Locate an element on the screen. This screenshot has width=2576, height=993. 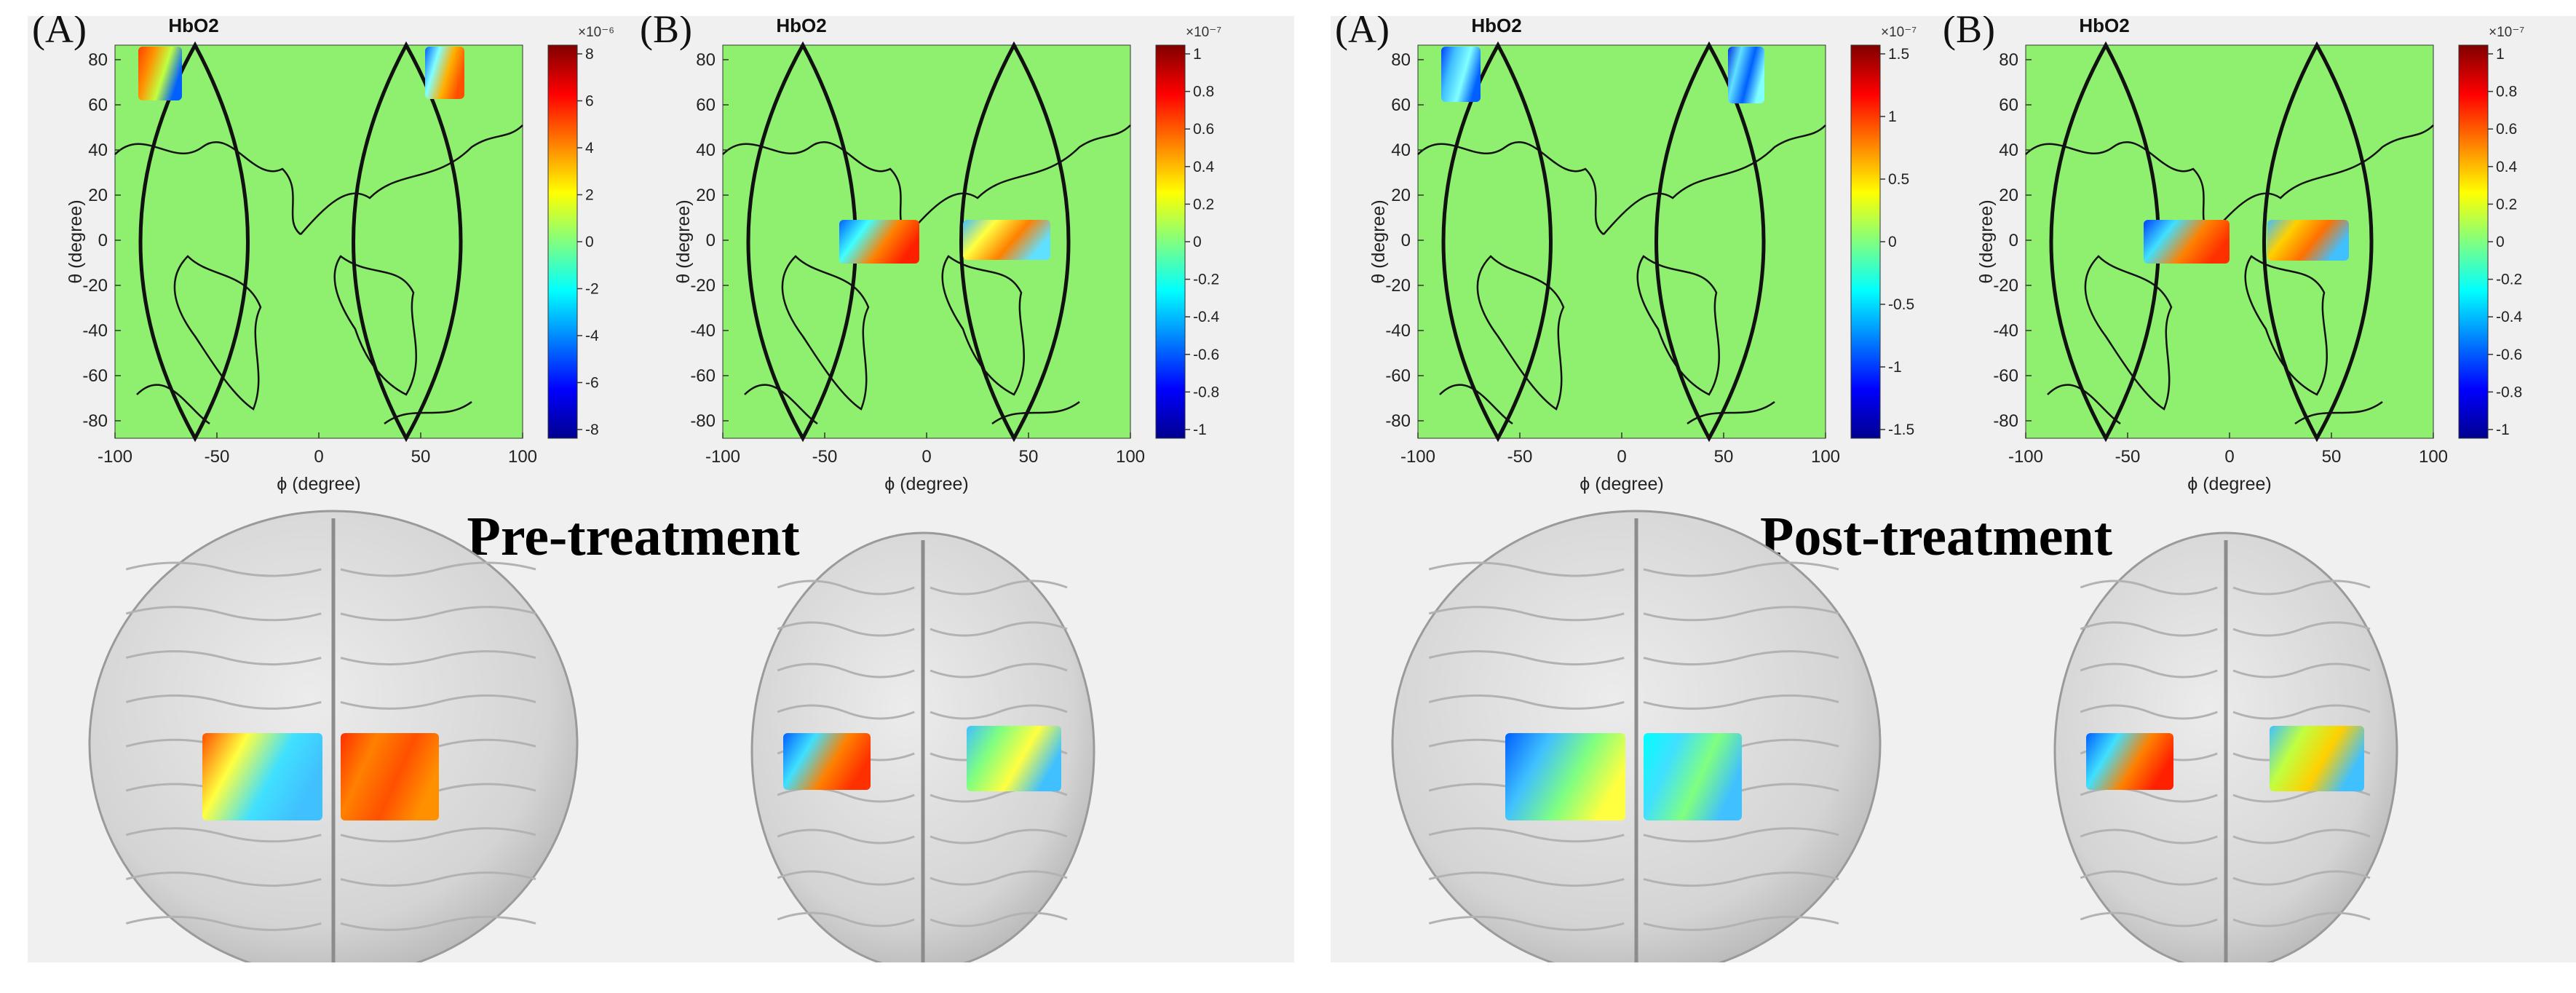
colorbar-tick-label: 8 is located at coordinates (589, 54).